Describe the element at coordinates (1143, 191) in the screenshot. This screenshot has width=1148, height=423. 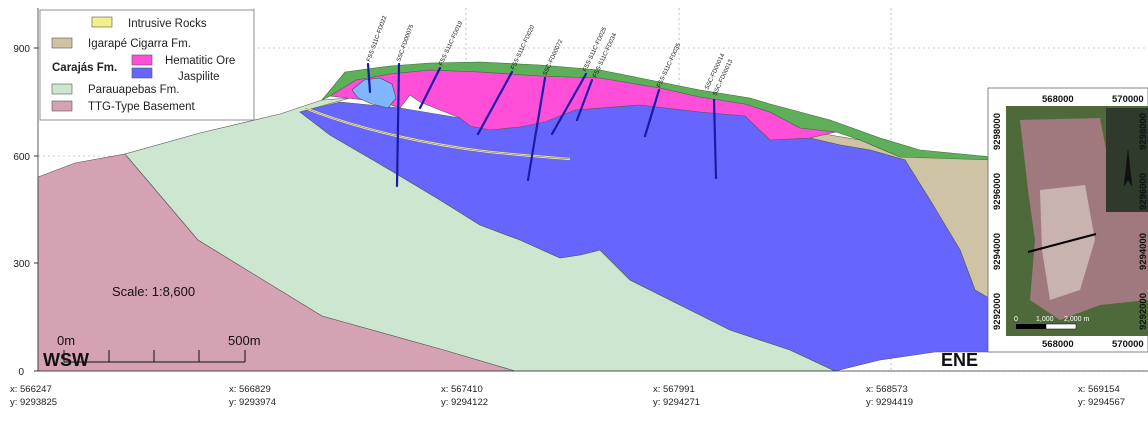
I see `inset-right-tick: 9296000` at that location.